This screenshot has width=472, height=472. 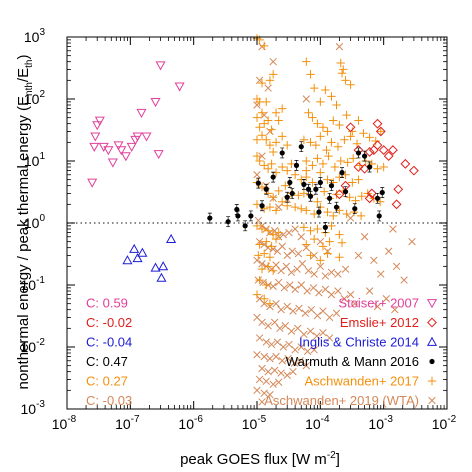 I want to click on y-tick-label: 10³, so click(x=35, y=36).